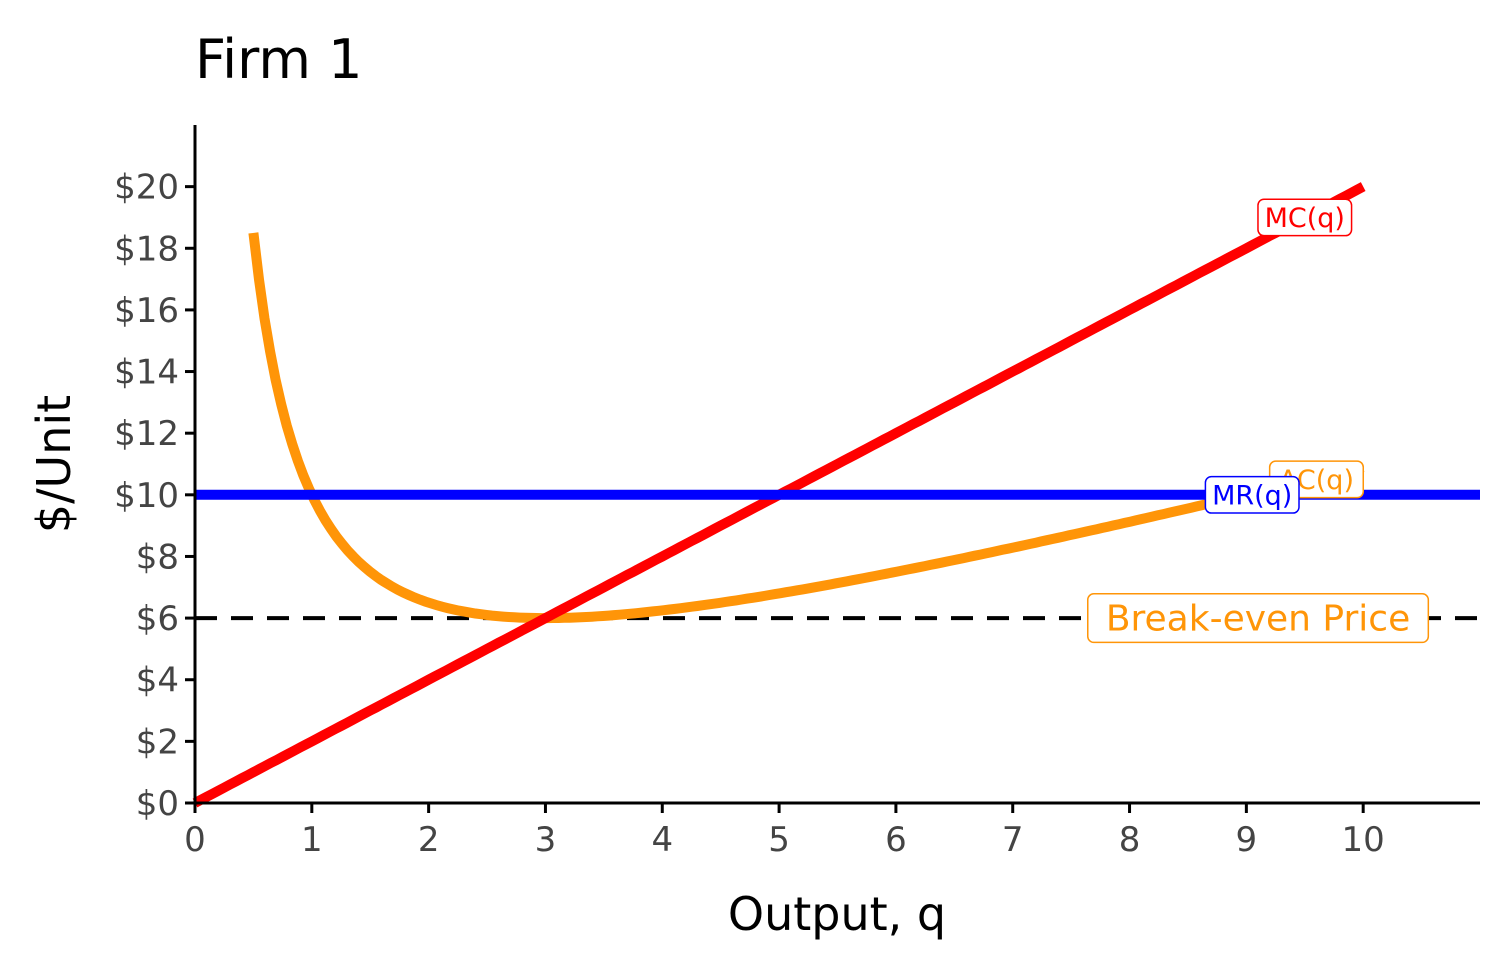 This screenshot has height=972, width=1512. What do you see at coordinates (1130, 840) in the screenshot?
I see `x-tick-label: 8` at bounding box center [1130, 840].